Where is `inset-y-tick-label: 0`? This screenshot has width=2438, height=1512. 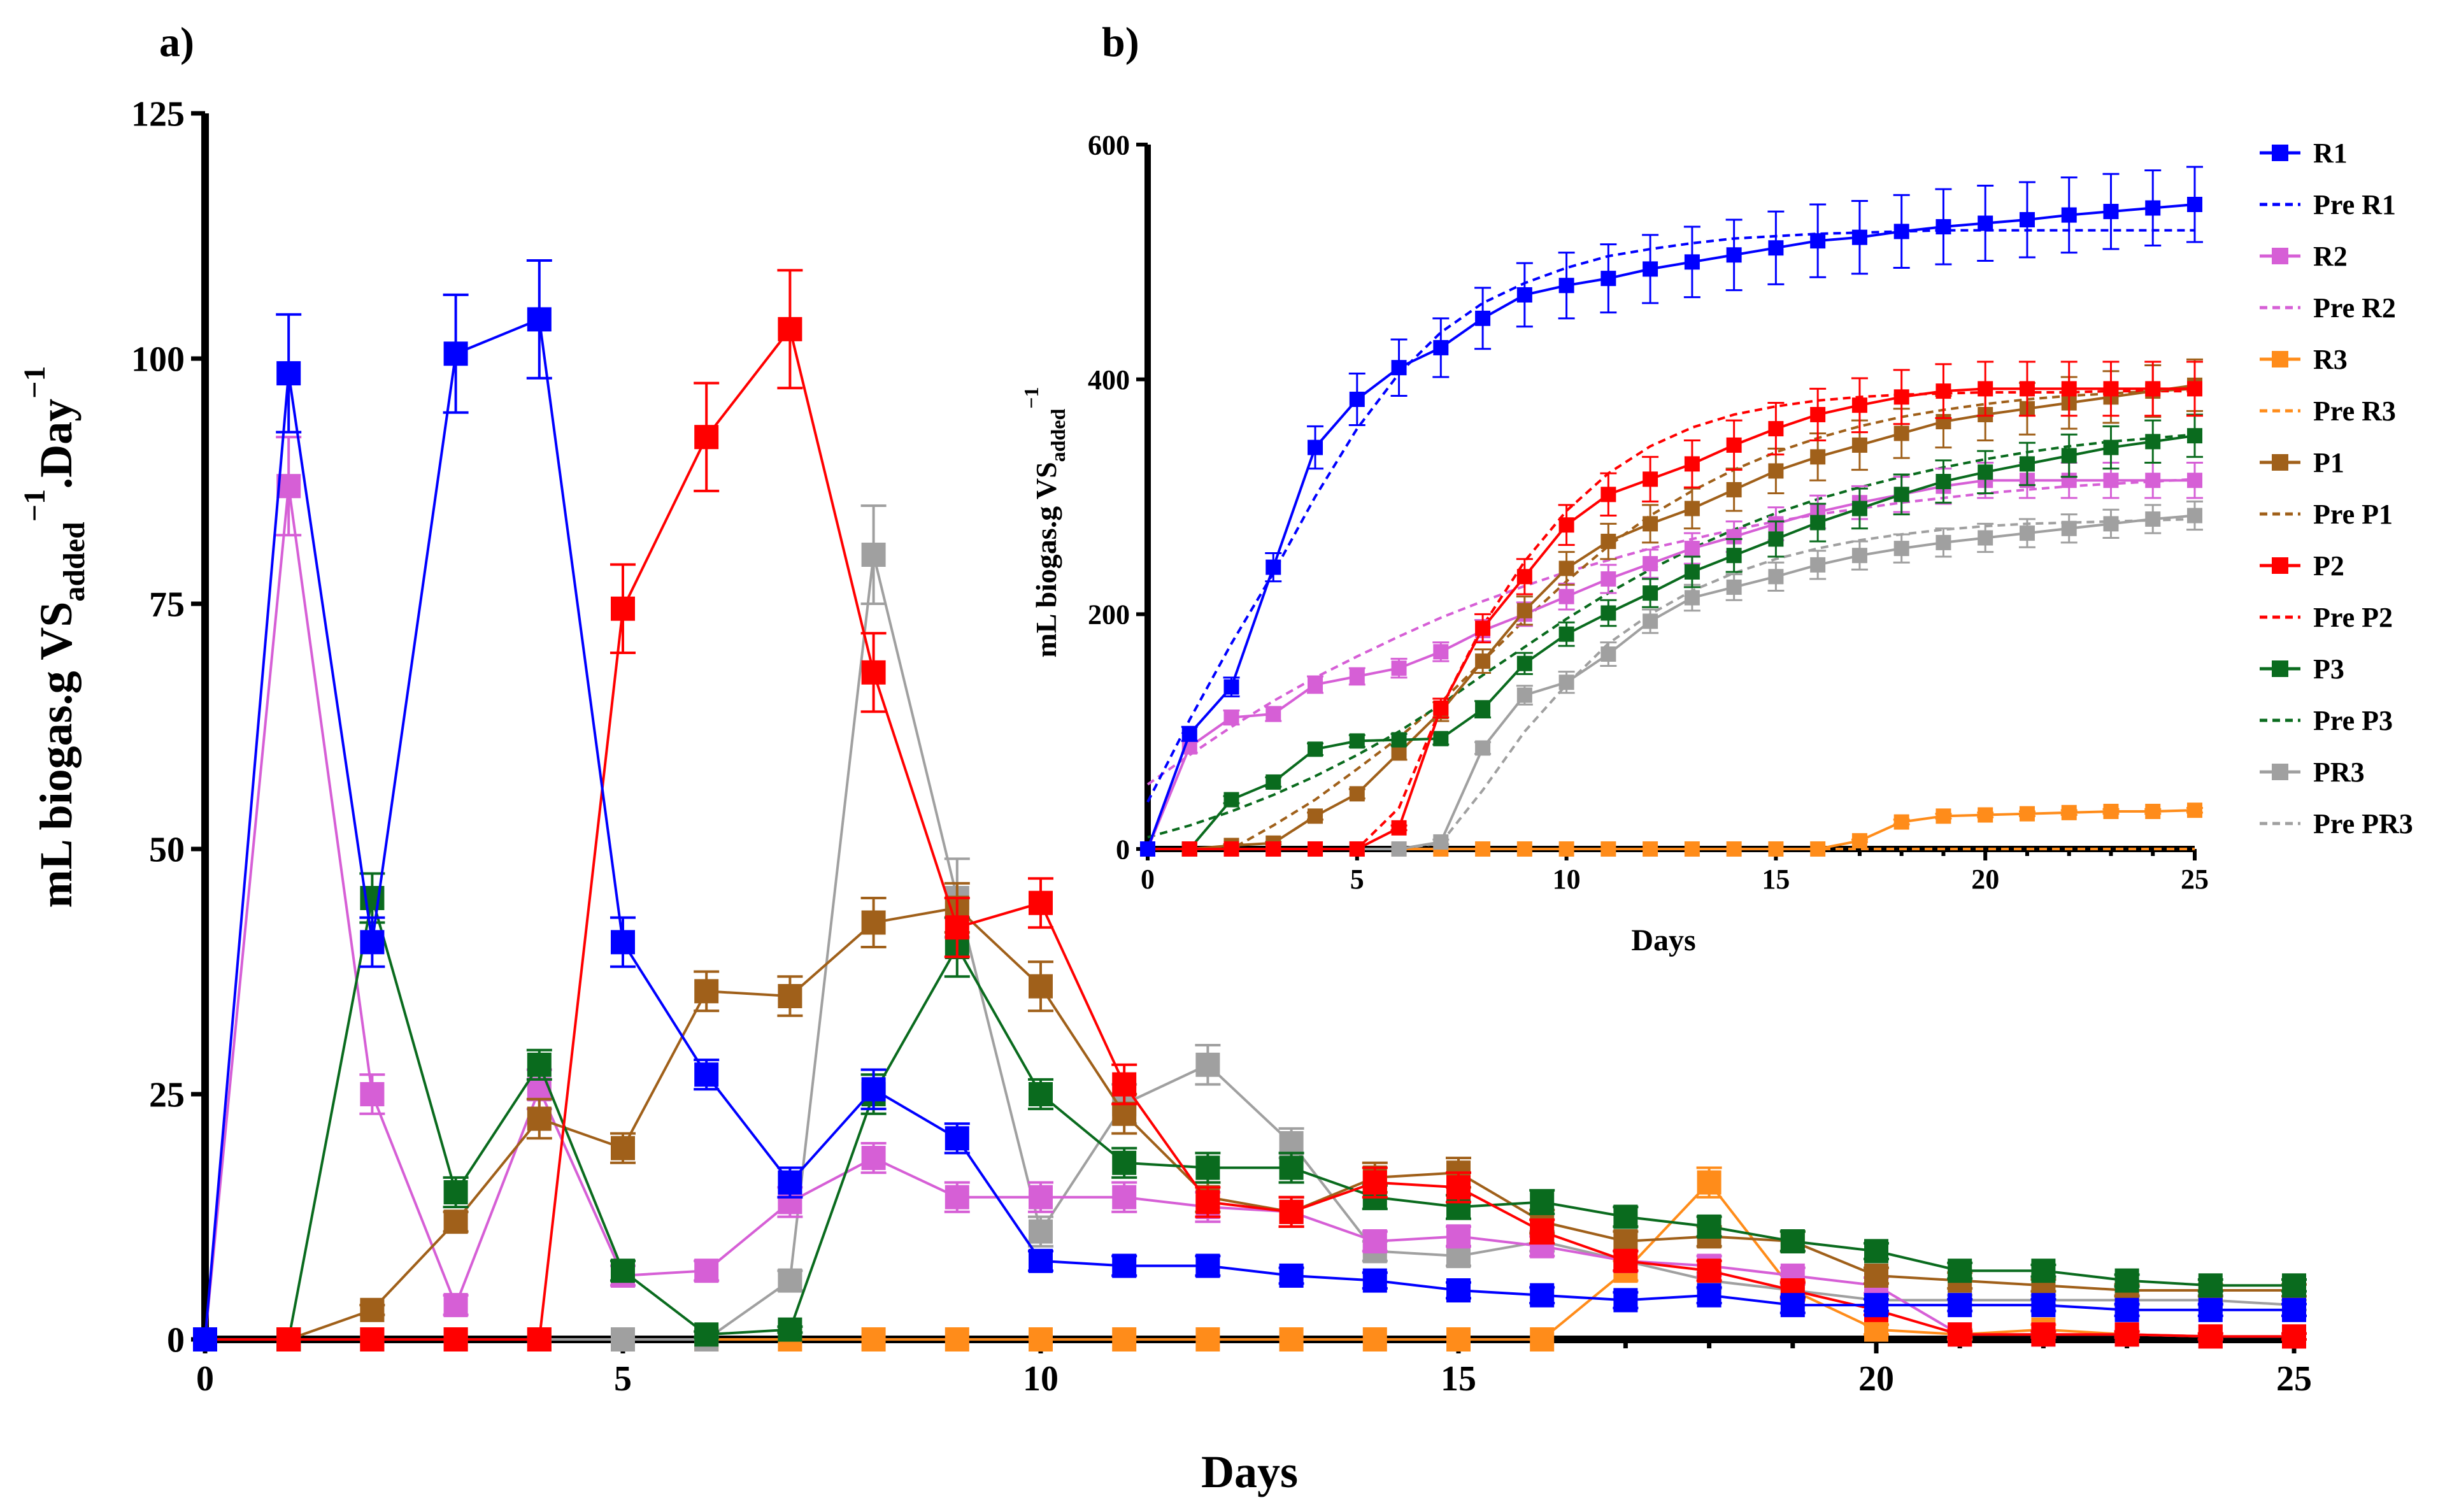
inset-y-tick-label: 0 is located at coordinates (1123, 849).